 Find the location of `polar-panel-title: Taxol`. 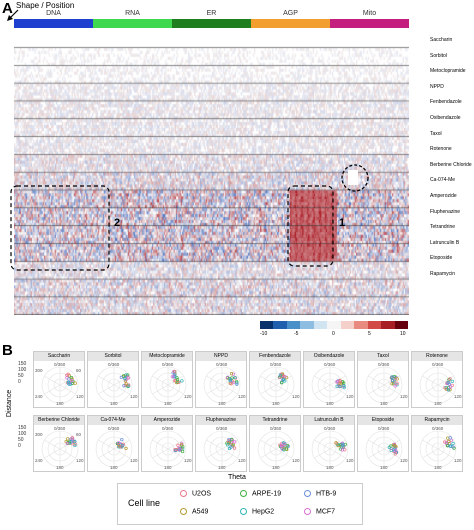

polar-panel-title: Taxol is located at coordinates (383, 356).